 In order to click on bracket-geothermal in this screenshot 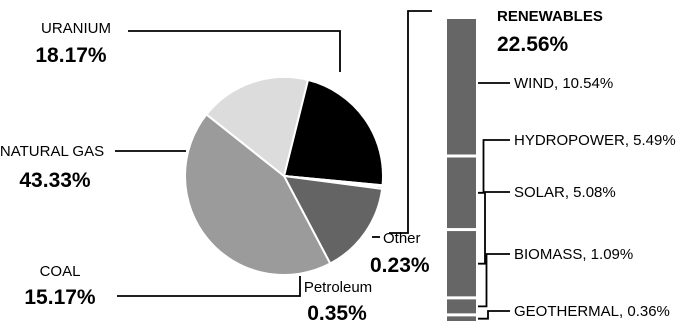, I will do `click(494, 315)`.